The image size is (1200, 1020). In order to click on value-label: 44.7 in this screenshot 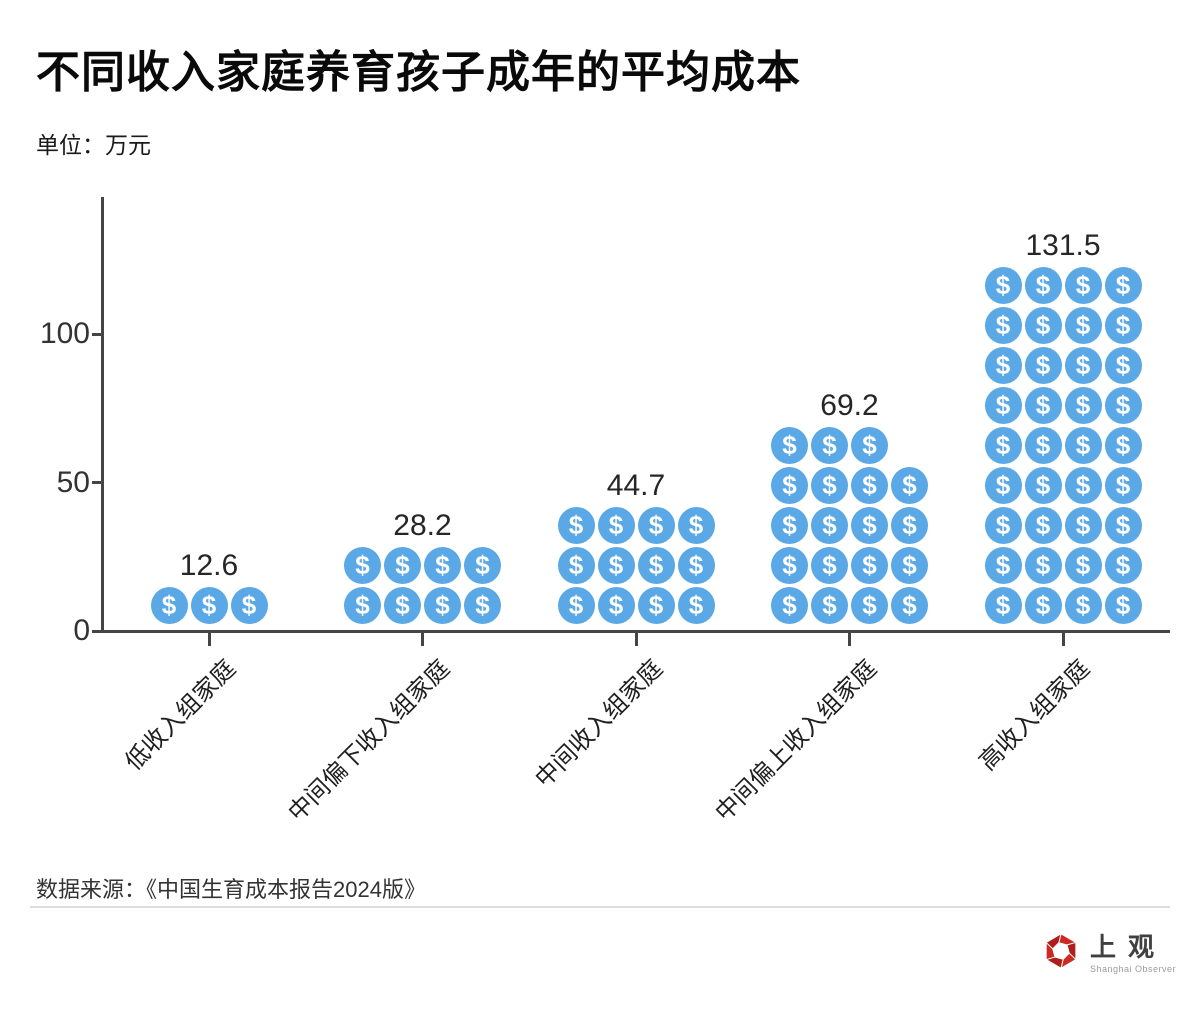, I will do `click(636, 485)`.